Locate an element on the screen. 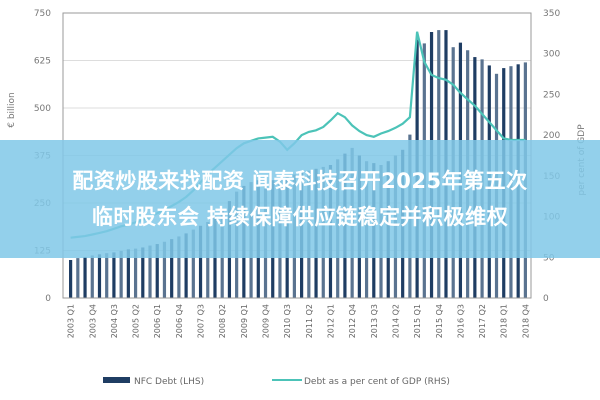 This screenshot has height=400, width=600. bar-2003-Q1 is located at coordinates (71, 279).